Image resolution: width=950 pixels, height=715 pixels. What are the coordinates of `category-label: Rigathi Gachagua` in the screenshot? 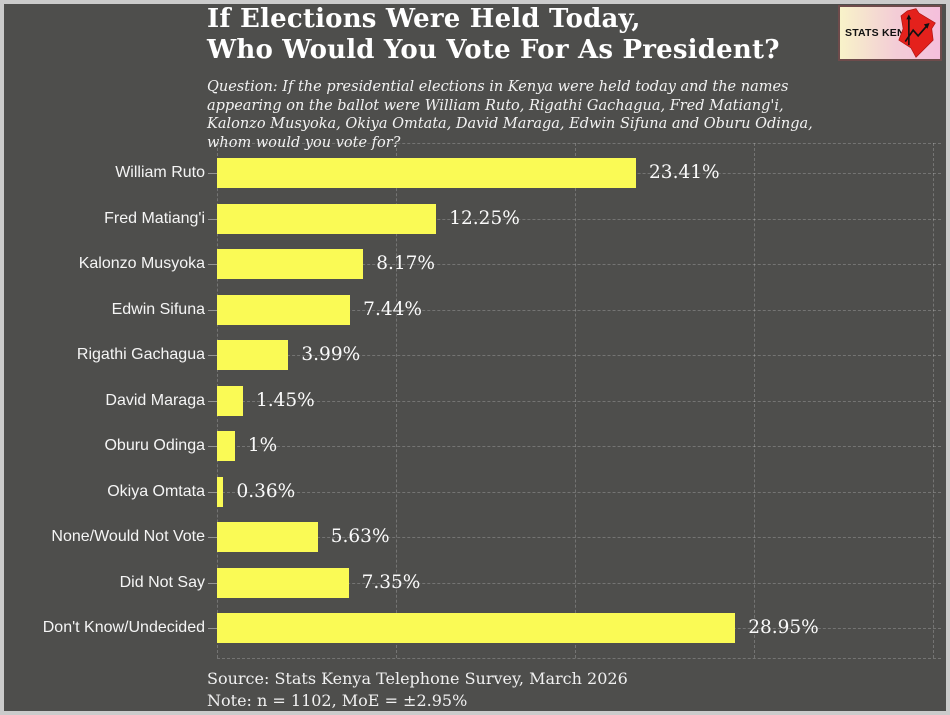 It's located at (140, 354).